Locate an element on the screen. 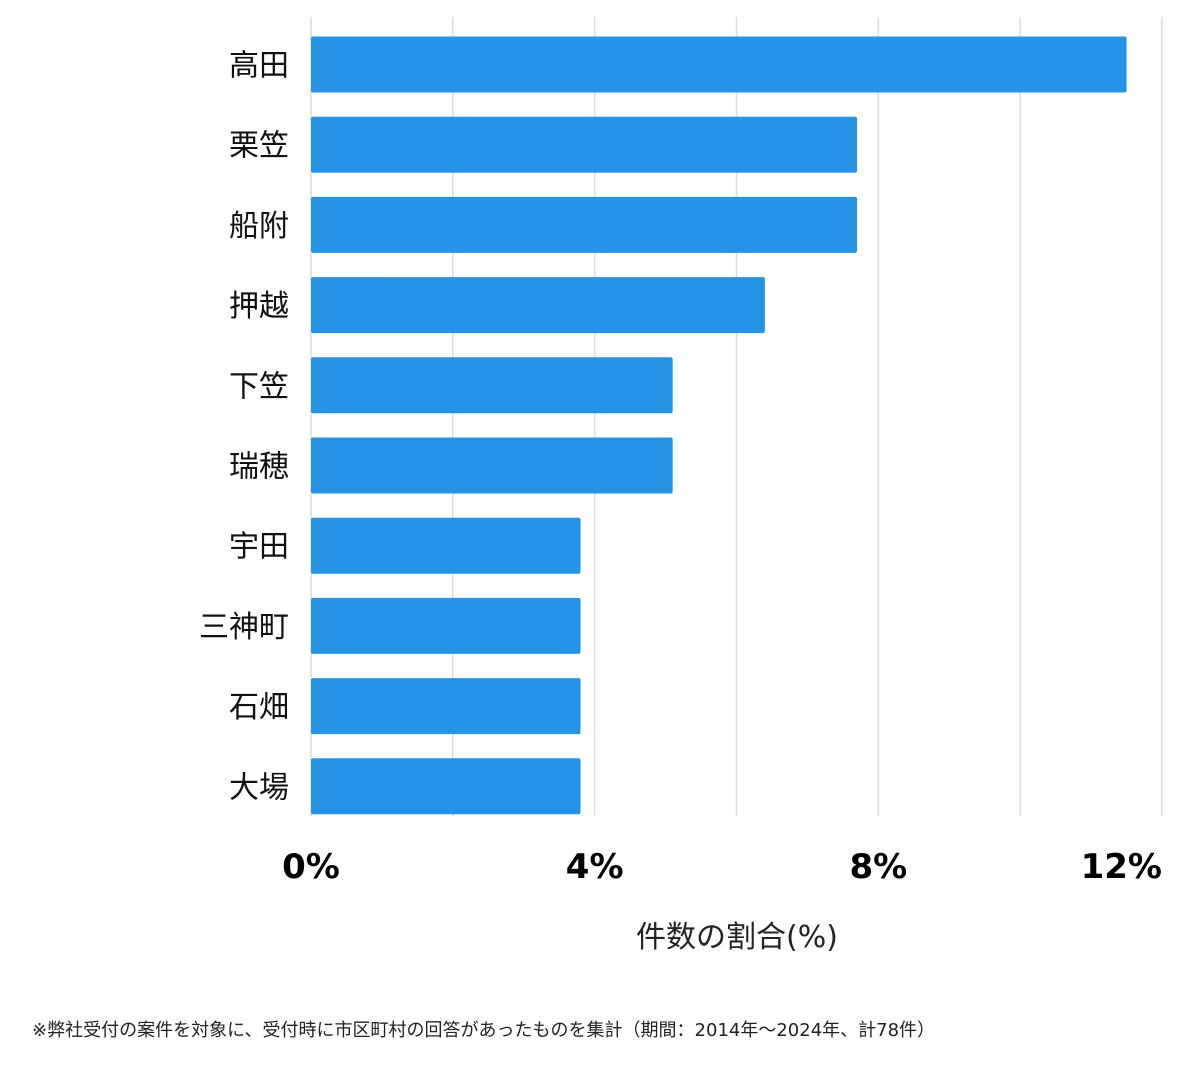 The height and width of the screenshot is (1069, 1200). x-axis-title: 件数の割合(%) is located at coordinates (737, 937).